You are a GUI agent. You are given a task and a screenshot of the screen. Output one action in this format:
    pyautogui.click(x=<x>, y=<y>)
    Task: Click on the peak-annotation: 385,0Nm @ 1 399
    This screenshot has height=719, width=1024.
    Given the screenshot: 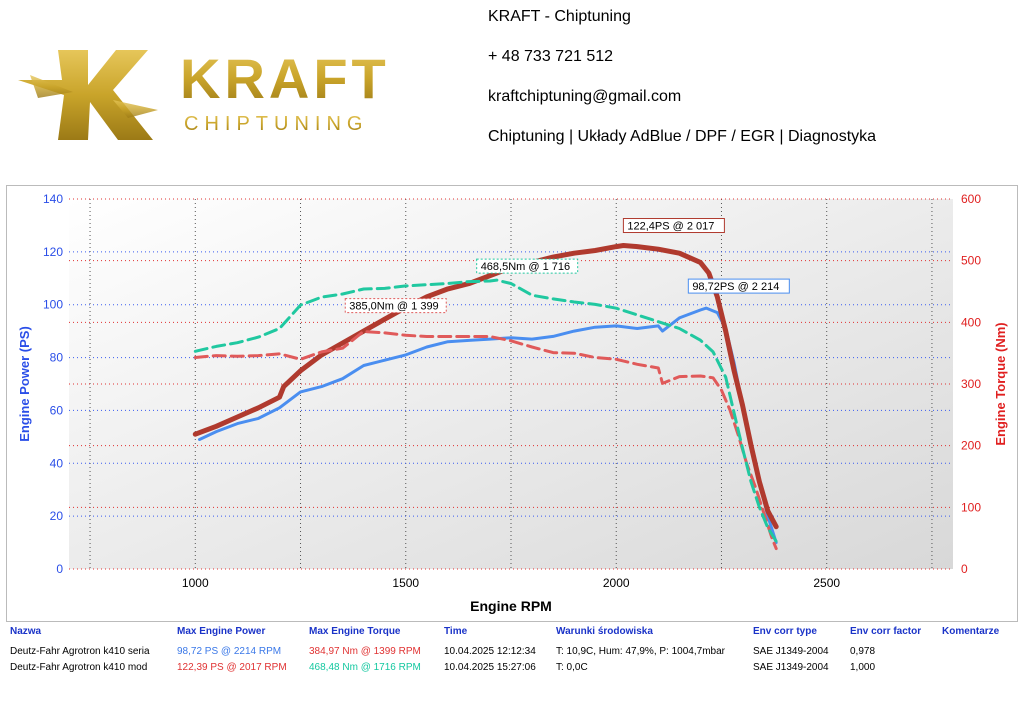 What is the action you would take?
    pyautogui.click(x=395, y=306)
    